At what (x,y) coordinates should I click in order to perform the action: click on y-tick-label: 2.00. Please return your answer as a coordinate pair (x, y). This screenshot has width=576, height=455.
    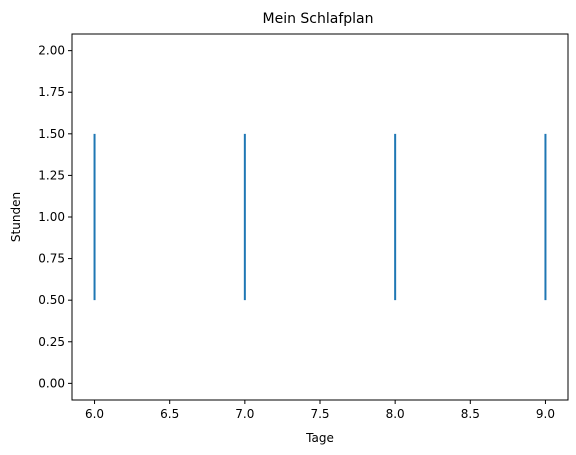
    Looking at the image, I should click on (51, 51).